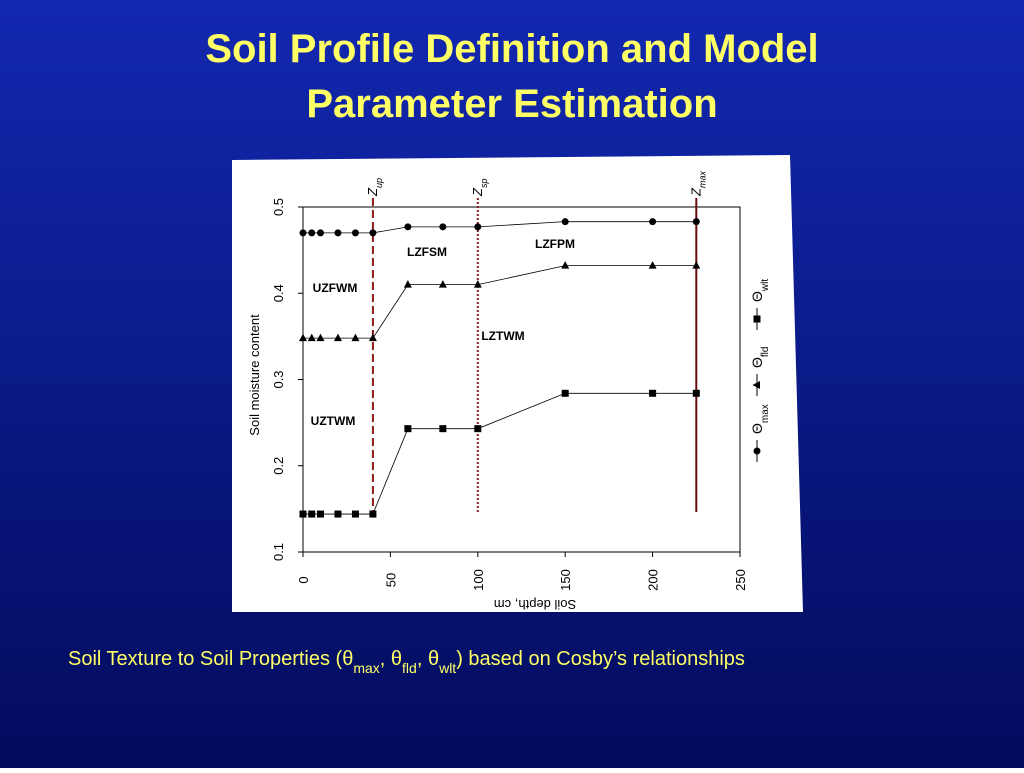 The width and height of the screenshot is (1024, 773). I want to click on x-tick-label: 150, so click(565, 580).